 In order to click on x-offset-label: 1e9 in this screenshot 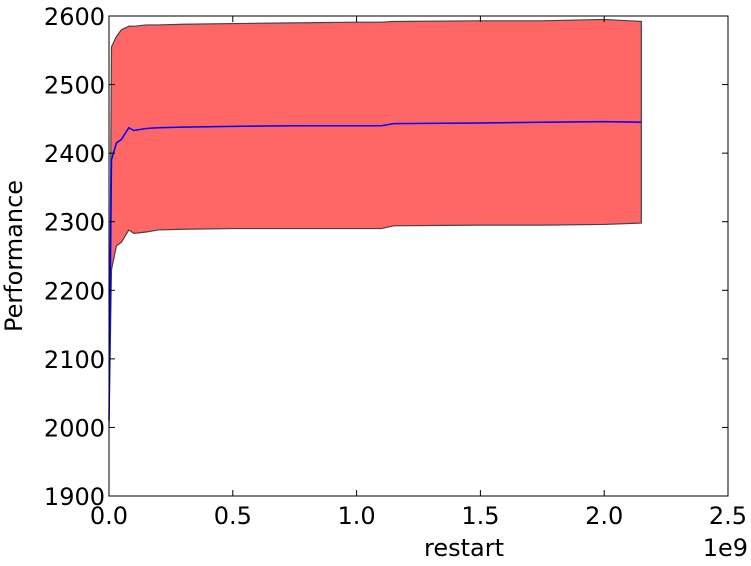, I will do `click(725, 548)`.